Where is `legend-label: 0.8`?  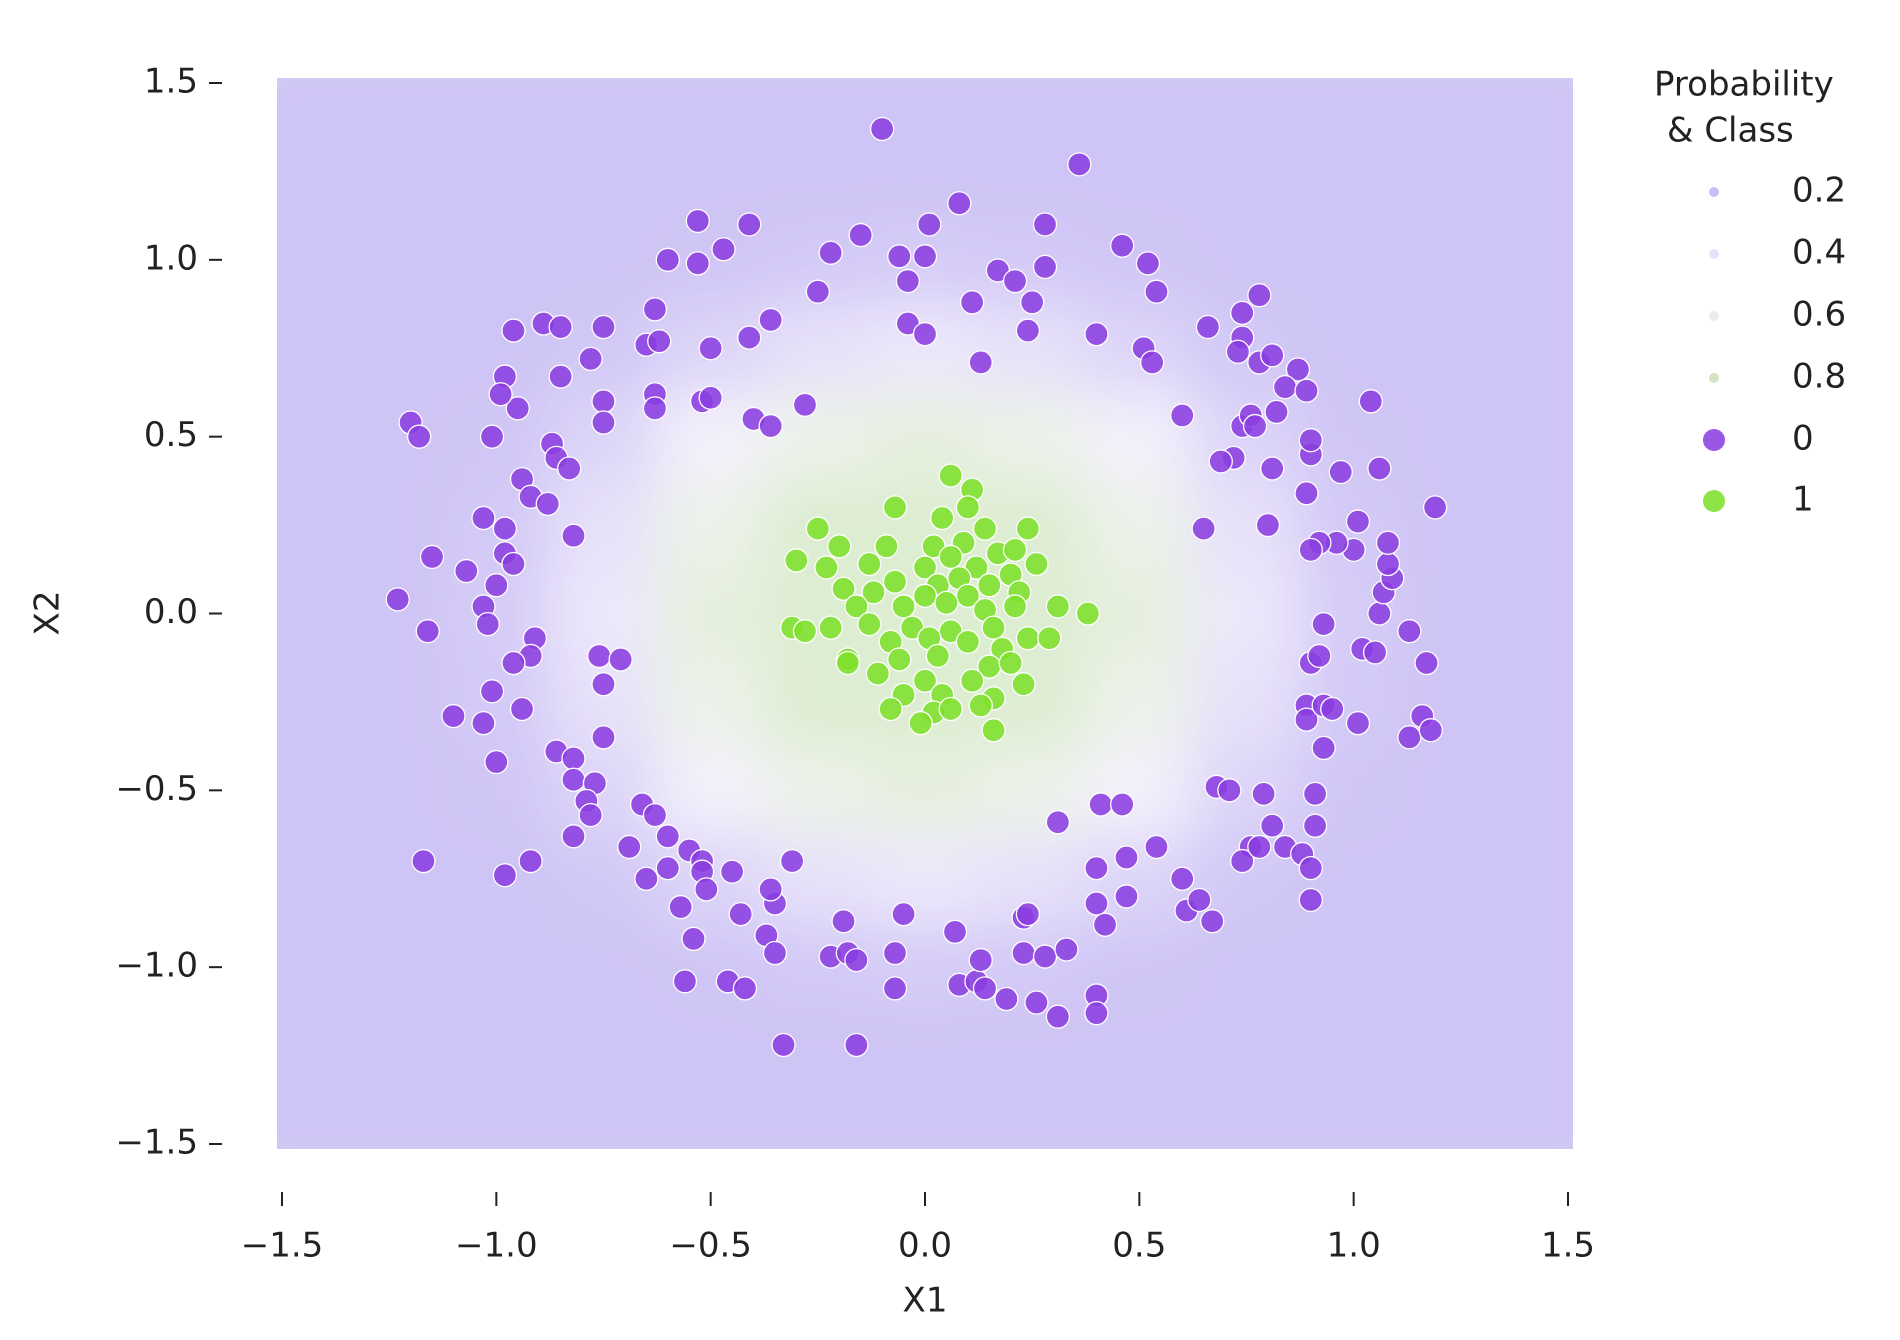 legend-label: 0.8 is located at coordinates (1819, 377).